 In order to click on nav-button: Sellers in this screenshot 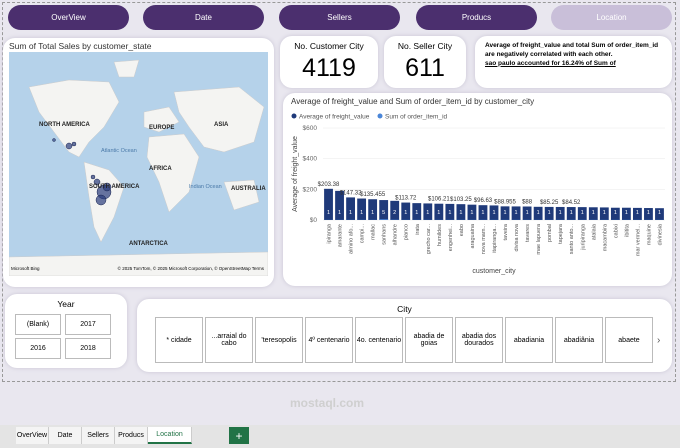, I will do `click(339, 17)`.